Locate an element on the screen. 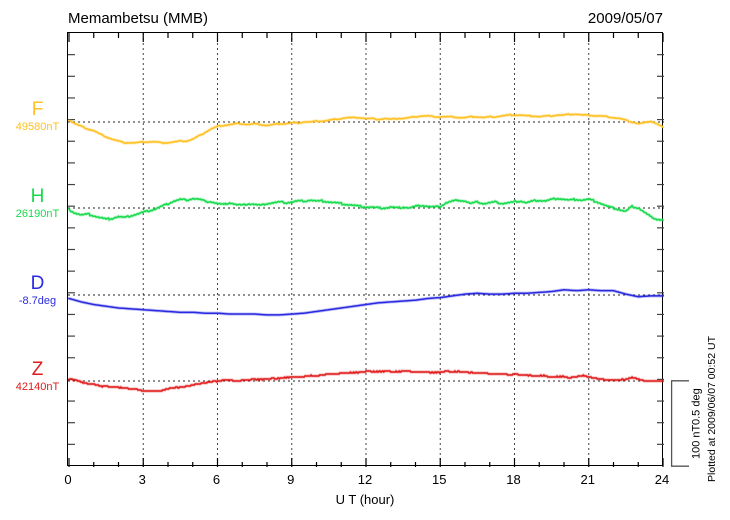  component-letter-Z: Z is located at coordinates (37, 369).